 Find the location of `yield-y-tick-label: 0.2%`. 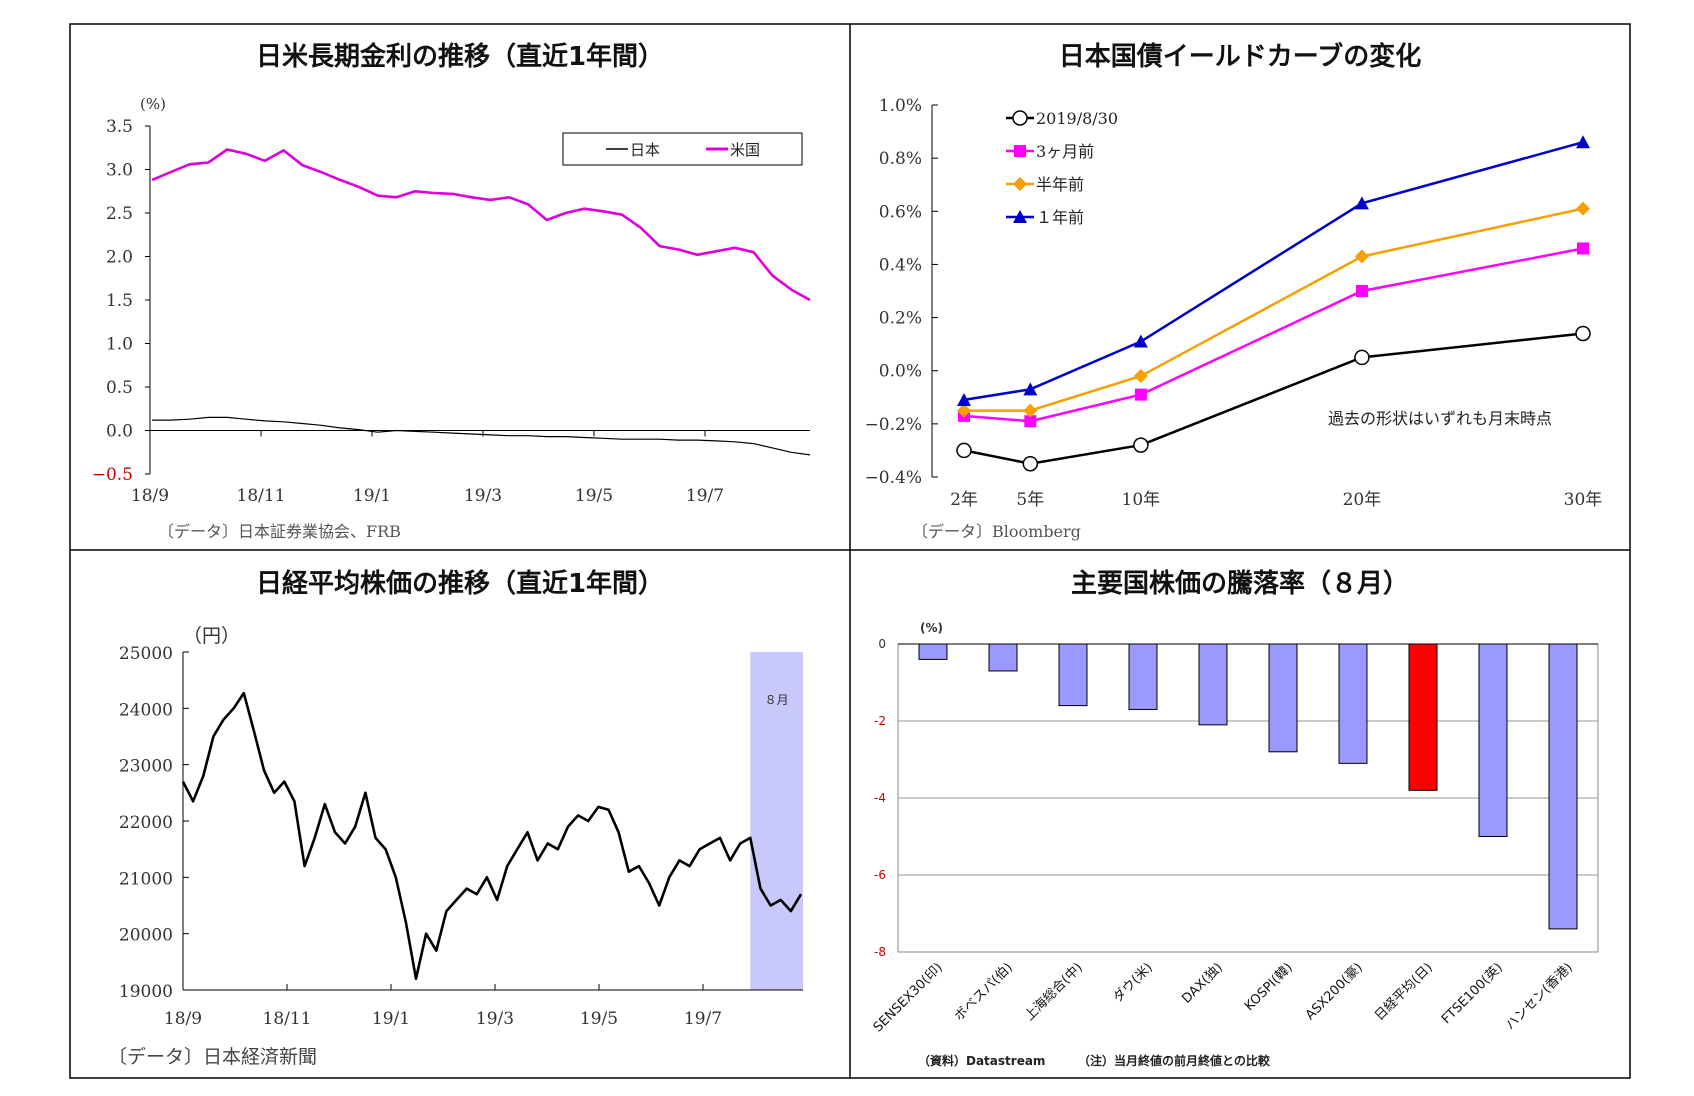

yield-y-tick-label: 0.2% is located at coordinates (900, 319).